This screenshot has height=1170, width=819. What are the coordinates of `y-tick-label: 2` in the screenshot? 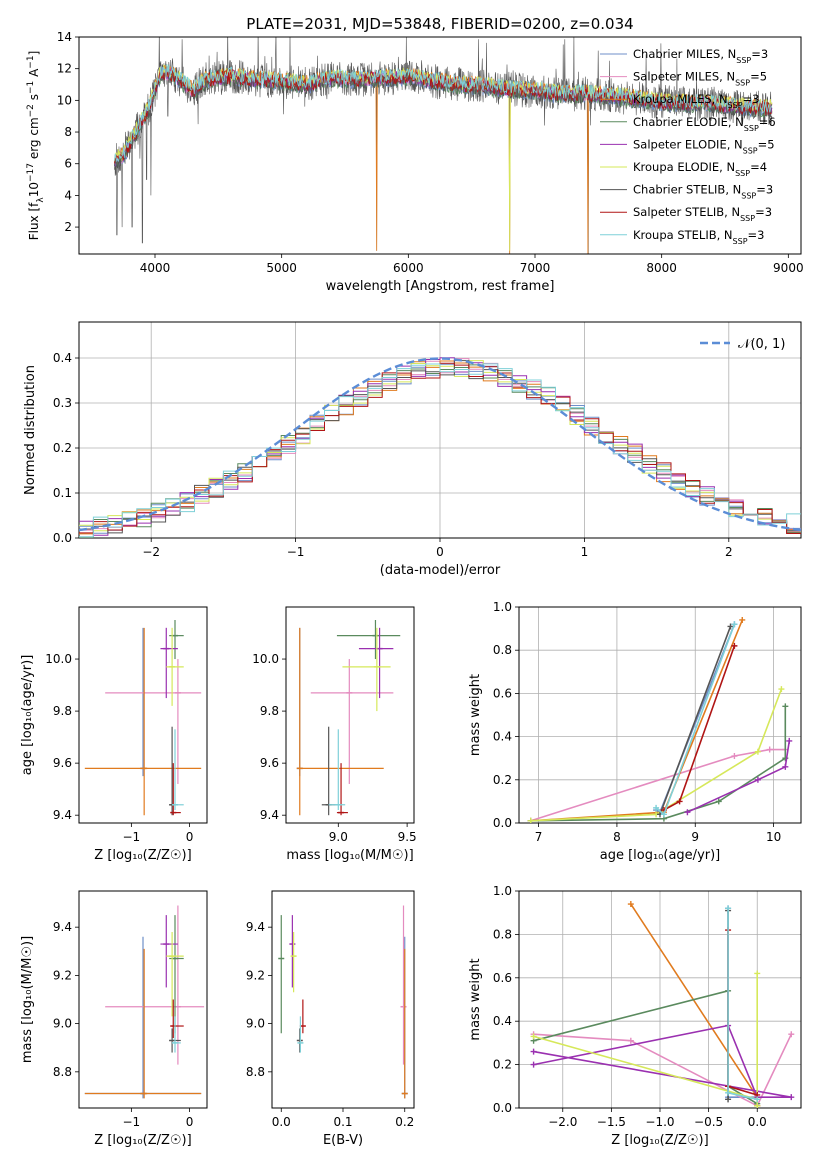 It's located at (68, 227).